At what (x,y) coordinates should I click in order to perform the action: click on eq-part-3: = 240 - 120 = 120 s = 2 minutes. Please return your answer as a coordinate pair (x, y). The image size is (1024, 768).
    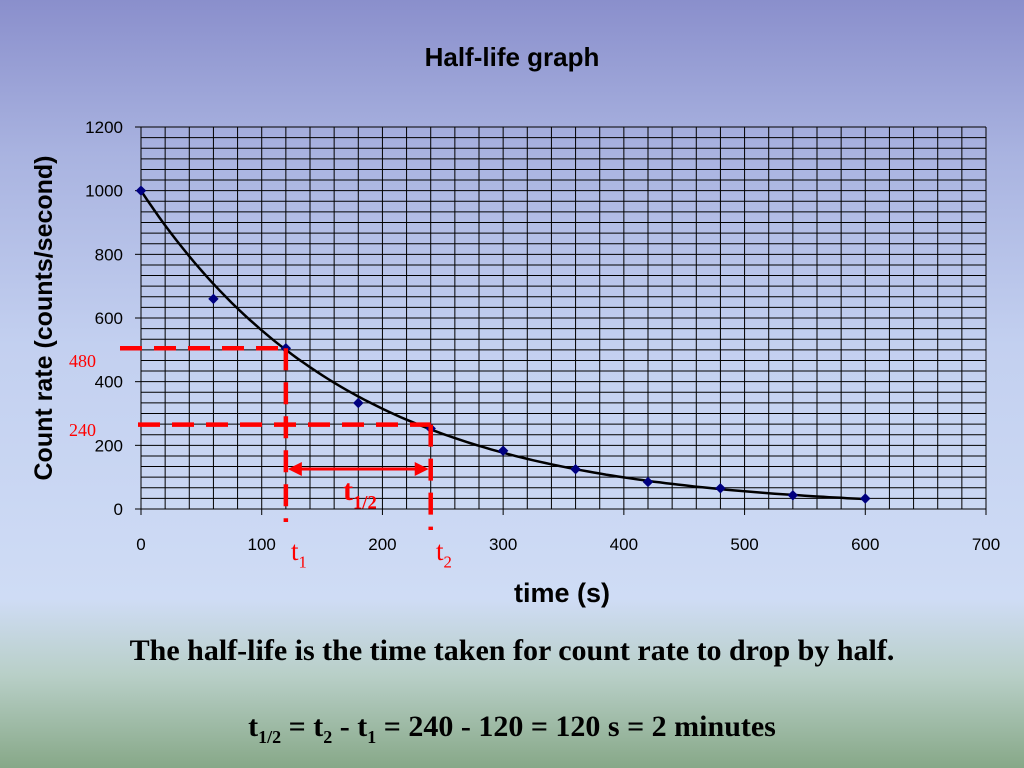
    Looking at the image, I should click on (576, 726).